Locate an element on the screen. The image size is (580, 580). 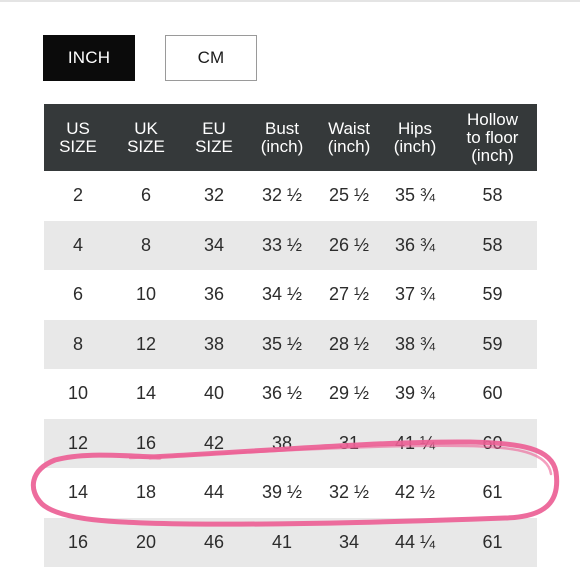
table-cell: 44 ¼ is located at coordinates (415, 542).